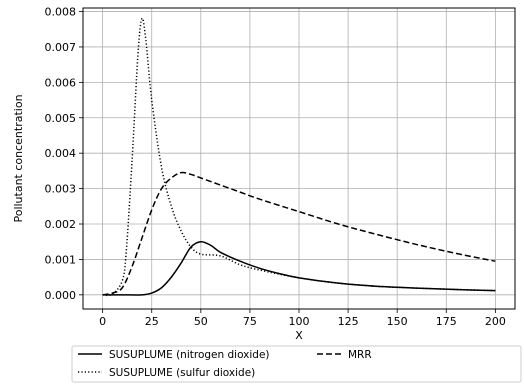 Image resolution: width=524 pixels, height=385 pixels. Describe the element at coordinates (61, 259) in the screenshot. I see `y-tick-label: 0.001` at that location.